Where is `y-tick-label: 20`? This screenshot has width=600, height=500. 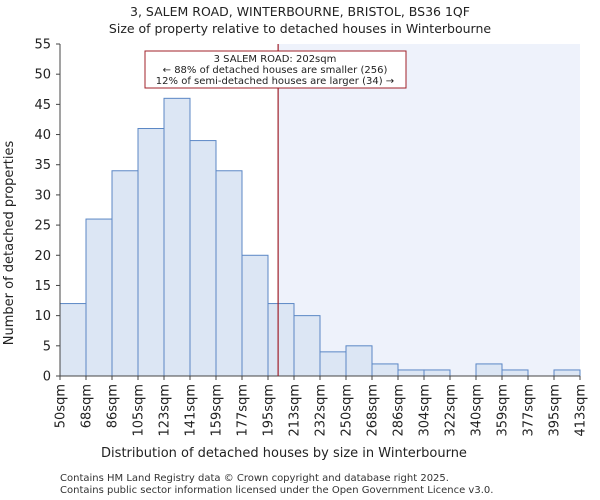
y-tick-label: 20 is located at coordinates (42, 256).